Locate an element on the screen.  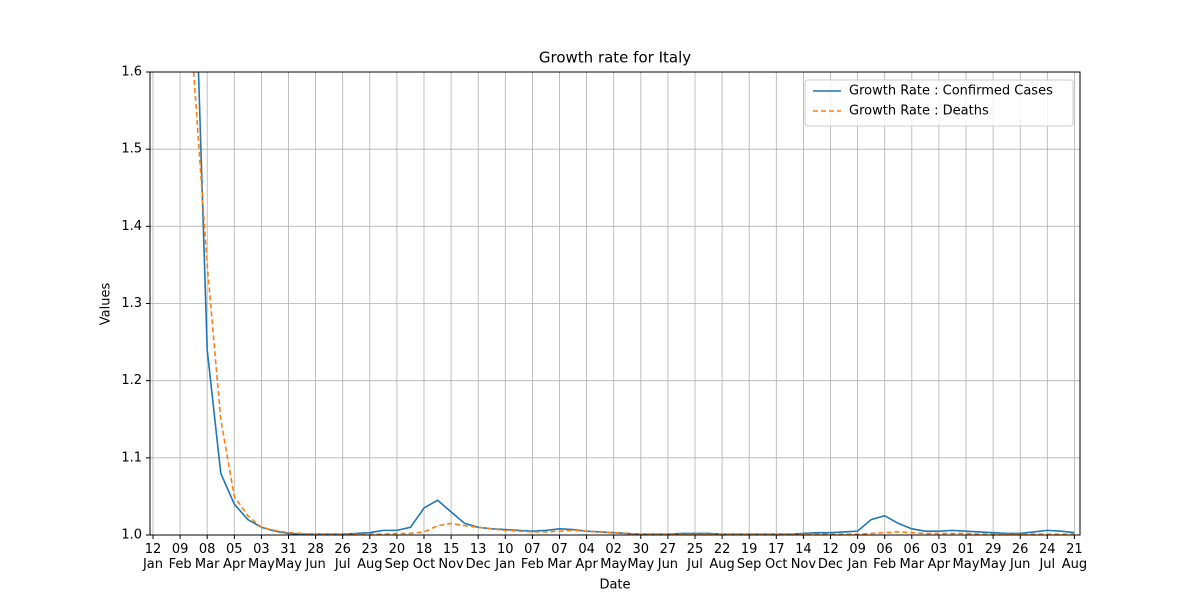
y-tick-label: 1.0 is located at coordinates (131, 535).